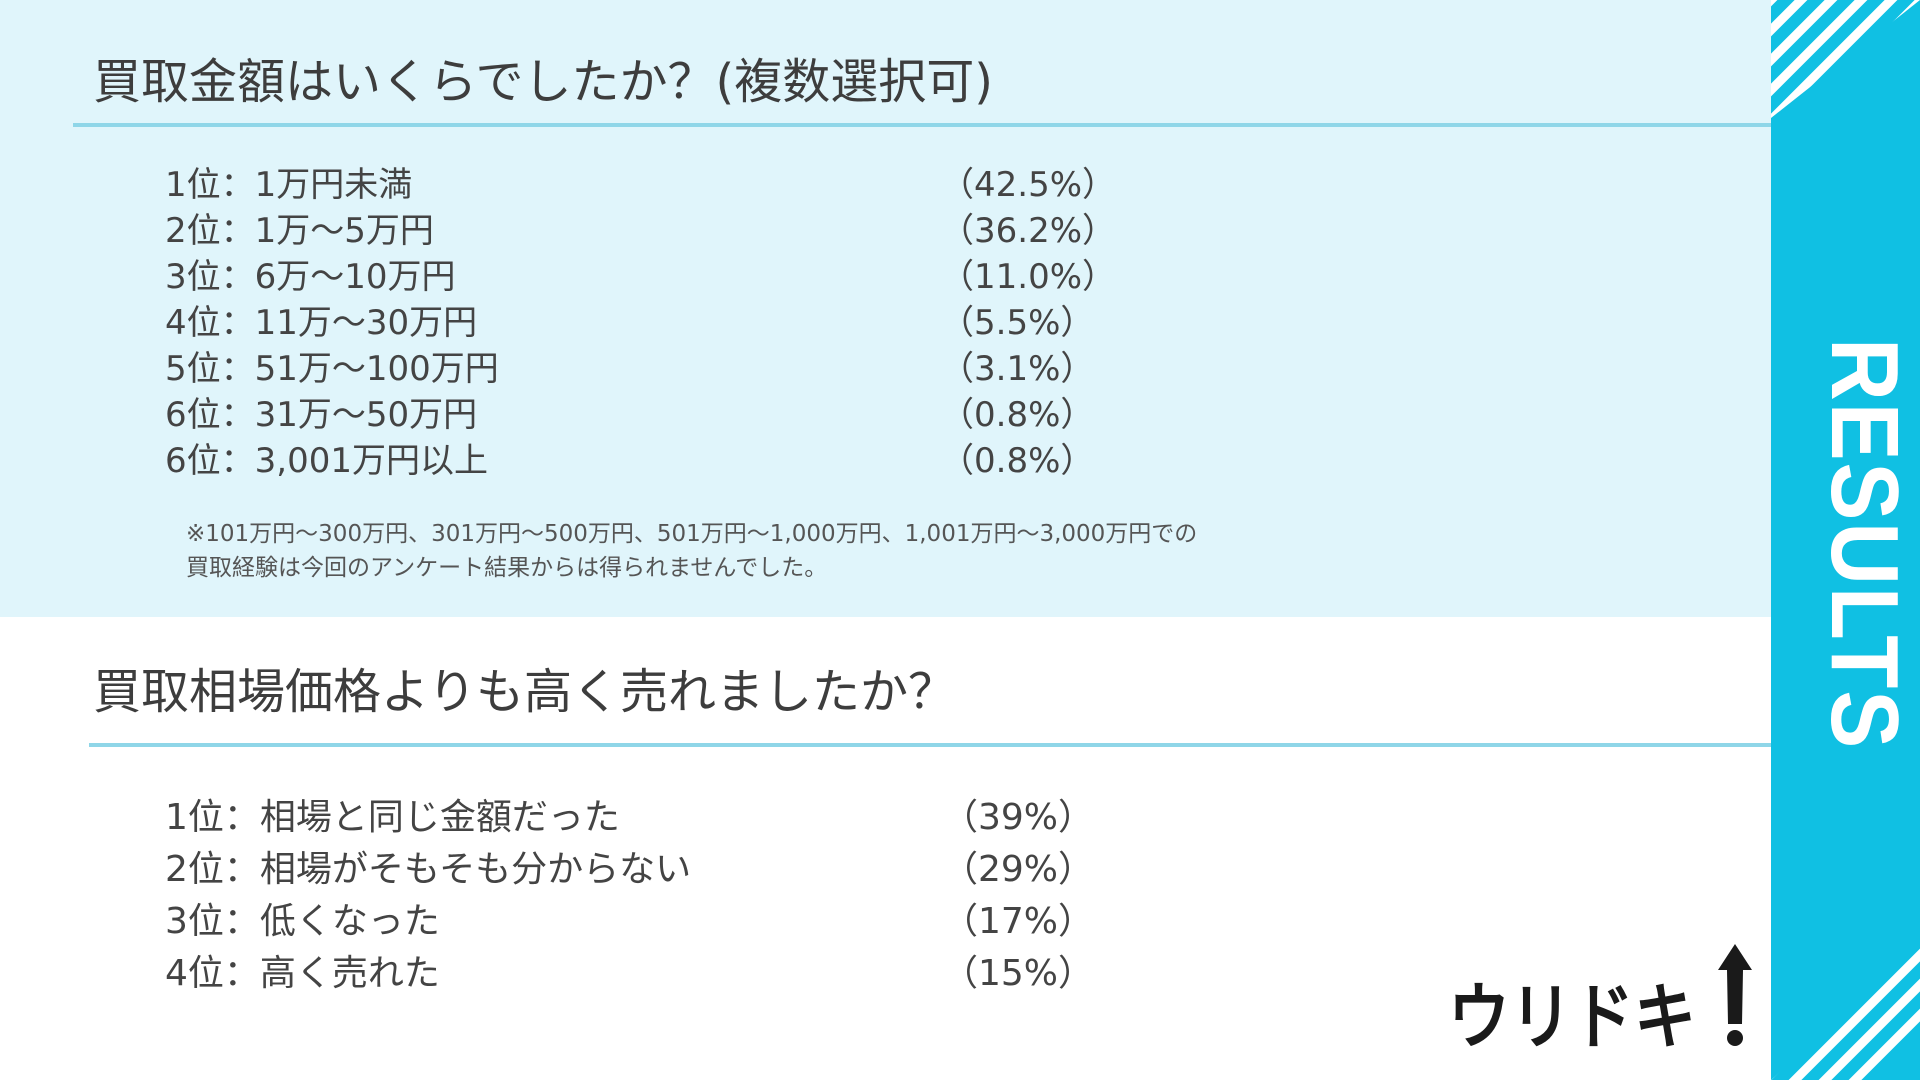 The height and width of the screenshot is (1080, 1920). I want to click on rank-percent: （39%）, so click(1018, 817).